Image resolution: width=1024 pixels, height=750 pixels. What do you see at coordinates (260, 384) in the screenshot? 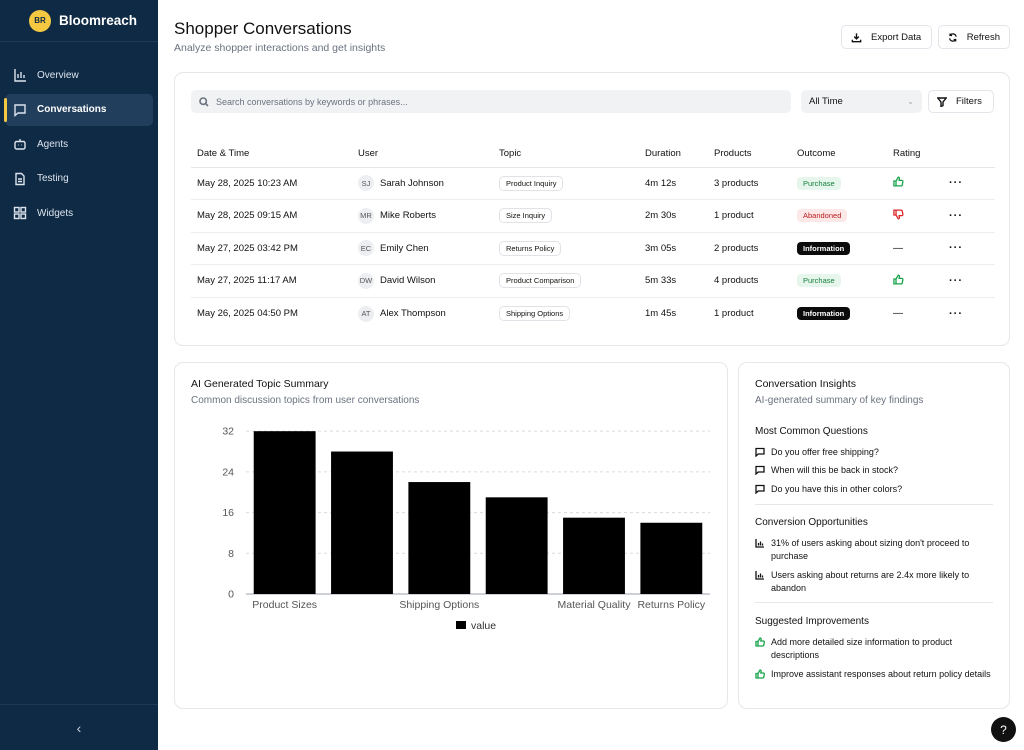
I see `topic-summary-title: AI Generated Topic Summary` at bounding box center [260, 384].